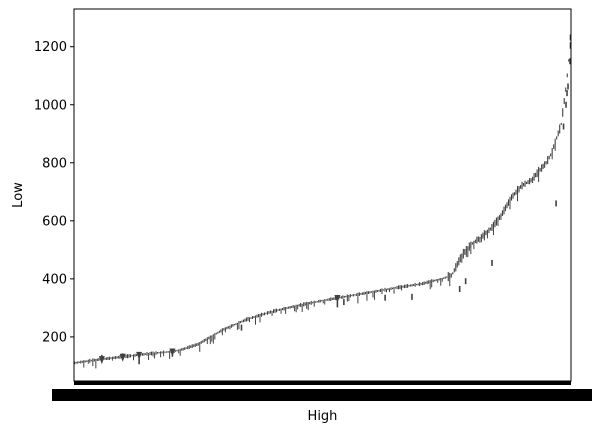  Describe the element at coordinates (54, 163) in the screenshot. I see `y-tick-label: 800` at that location.